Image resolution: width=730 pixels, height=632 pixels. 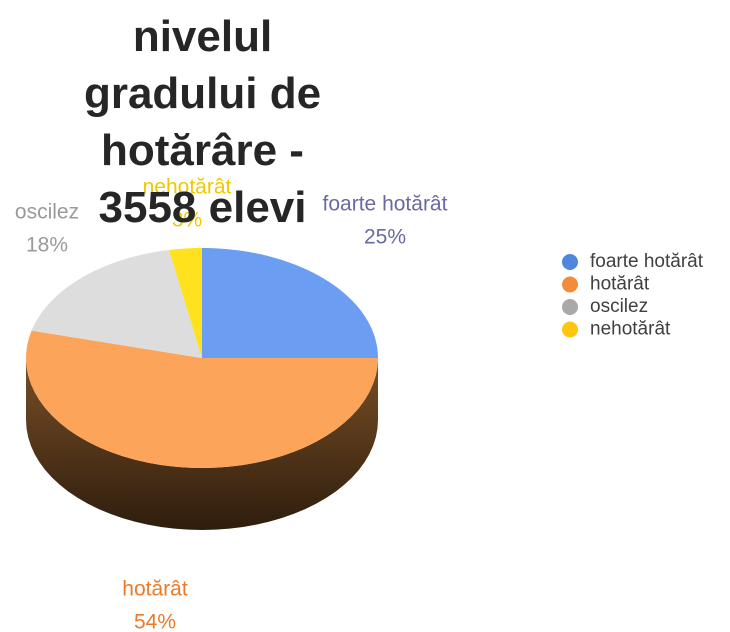 What do you see at coordinates (647, 261) in the screenshot?
I see `legend-label: foarte hotărât` at bounding box center [647, 261].